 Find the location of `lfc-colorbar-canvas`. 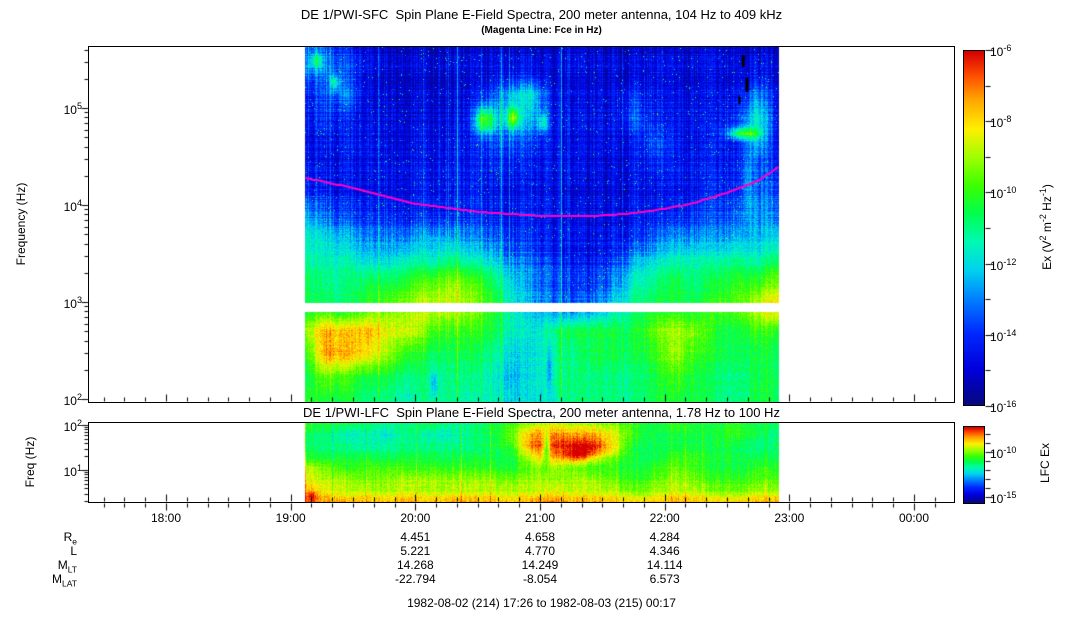

lfc-colorbar-canvas is located at coordinates (974, 465).